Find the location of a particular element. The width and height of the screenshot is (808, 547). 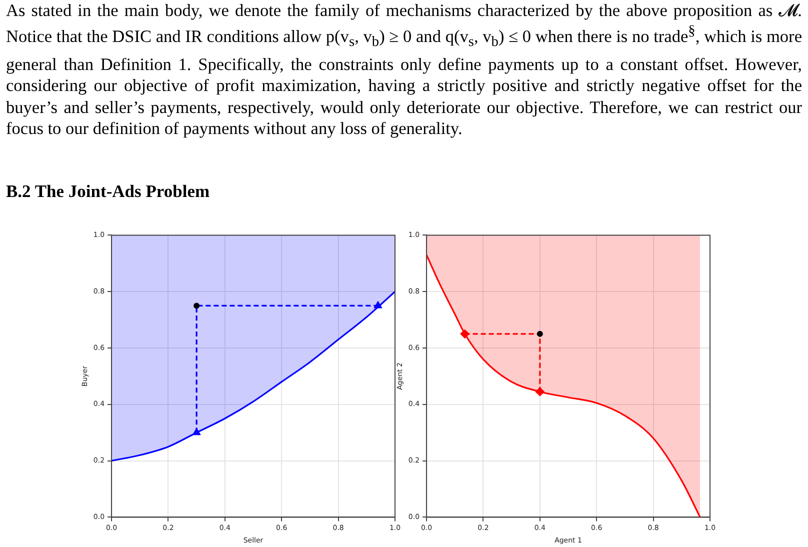

chart-title: B.2 The Joint-Ads Problem is located at coordinates (108, 191).